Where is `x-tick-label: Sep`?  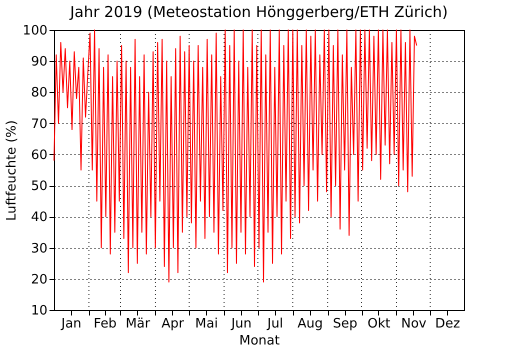
x-tick-label: Sep is located at coordinates (345, 324).